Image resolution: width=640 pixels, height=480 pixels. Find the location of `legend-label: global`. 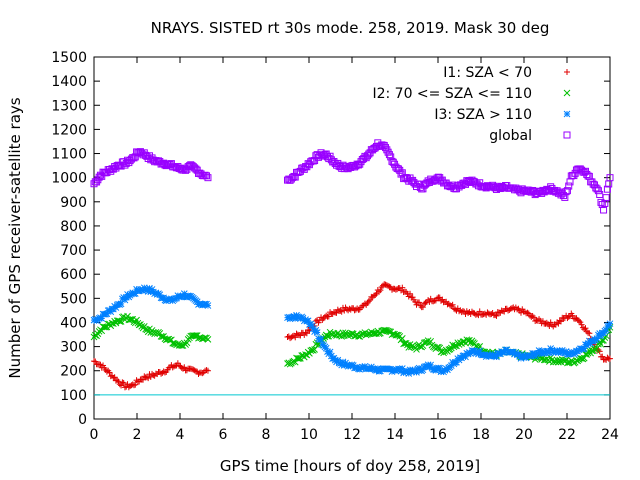

legend-label: global is located at coordinates (510, 136).